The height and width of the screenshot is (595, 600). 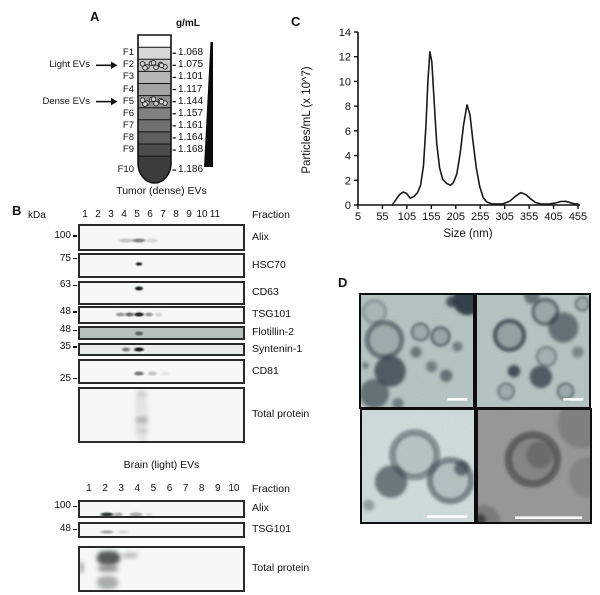 I want to click on fraction-density: 1.168, so click(x=191, y=150).